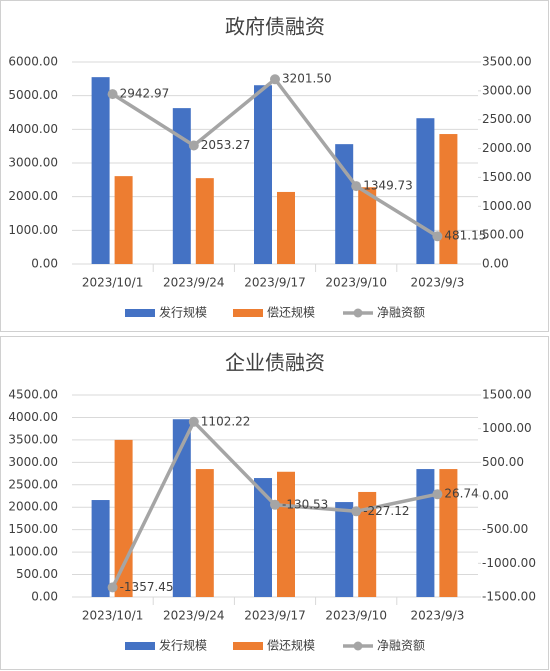 The height and width of the screenshot is (671, 550). Describe the element at coordinates (275, 363) in the screenshot. I see `chart-title: 企业债融资` at that location.